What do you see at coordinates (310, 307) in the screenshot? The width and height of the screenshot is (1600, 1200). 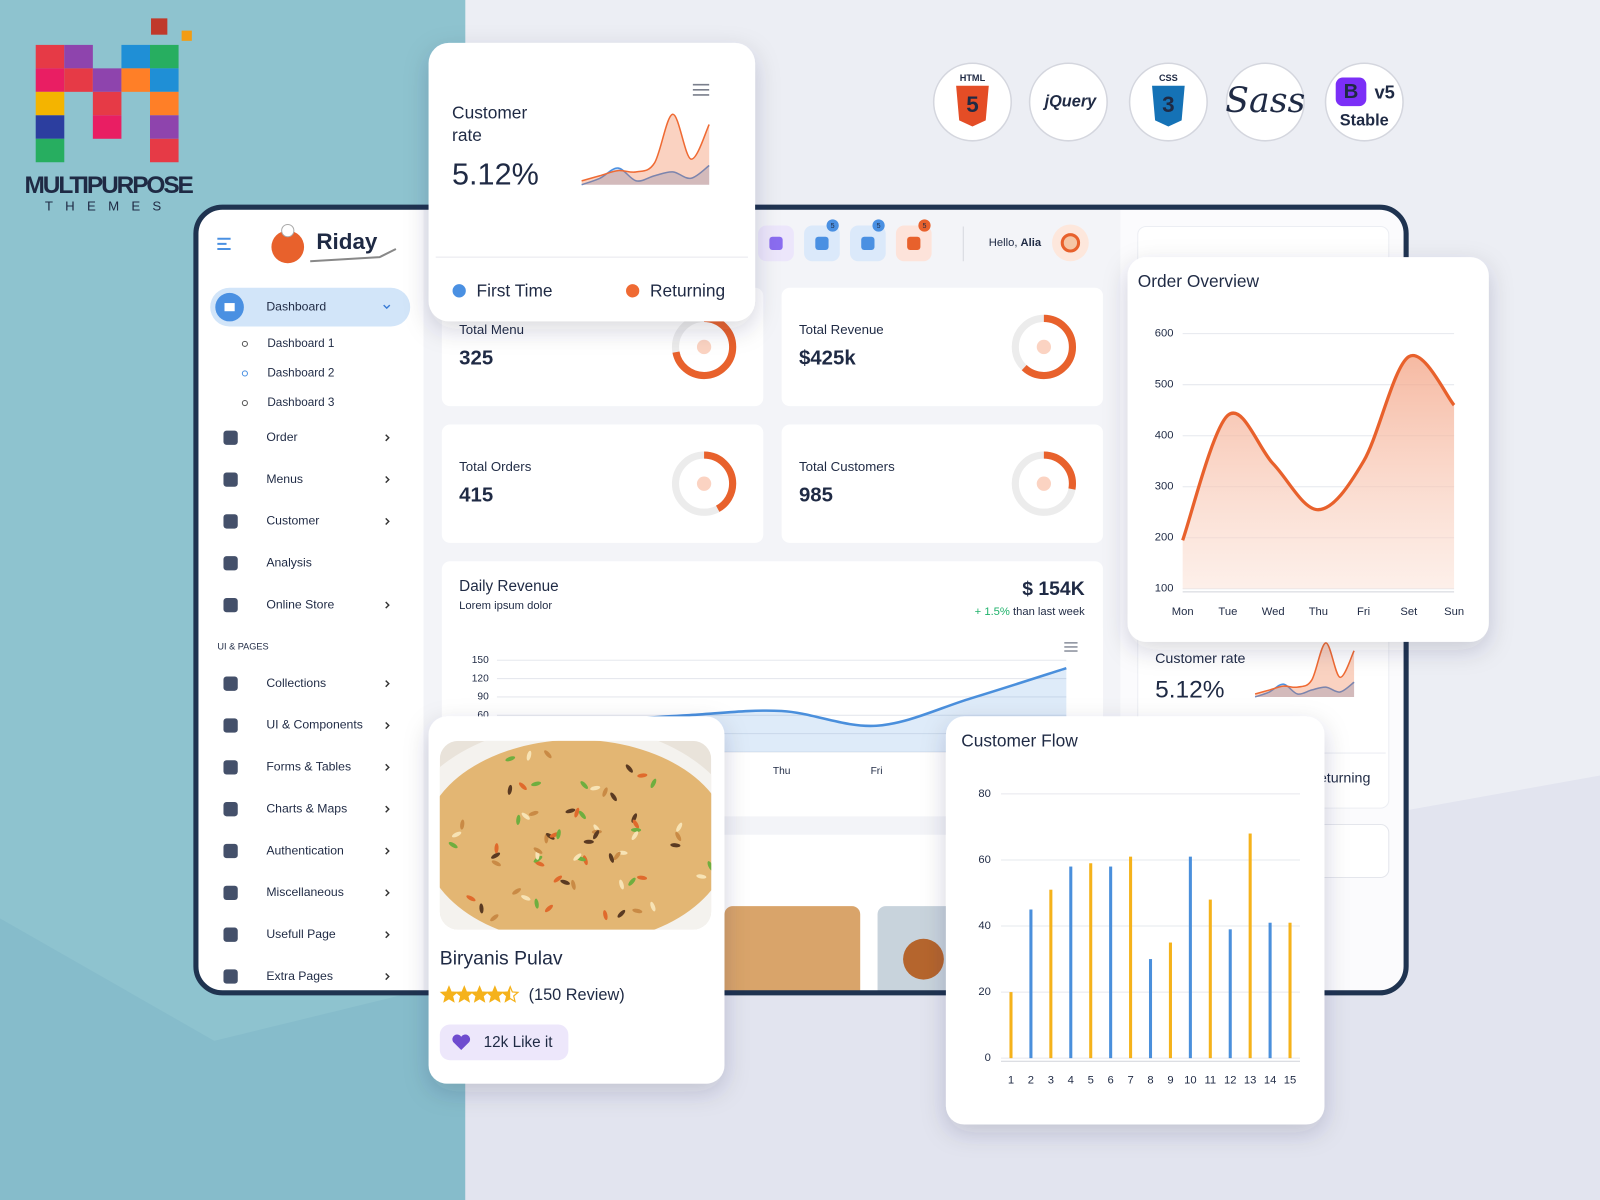 I see `nav-active` at bounding box center [310, 307].